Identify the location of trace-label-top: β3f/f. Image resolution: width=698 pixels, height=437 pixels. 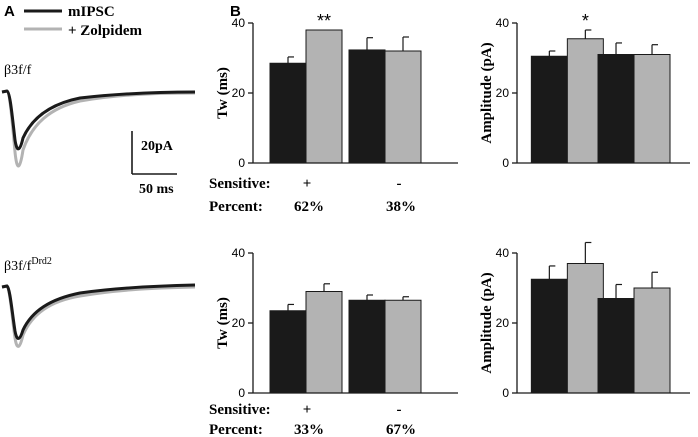
(18, 70).